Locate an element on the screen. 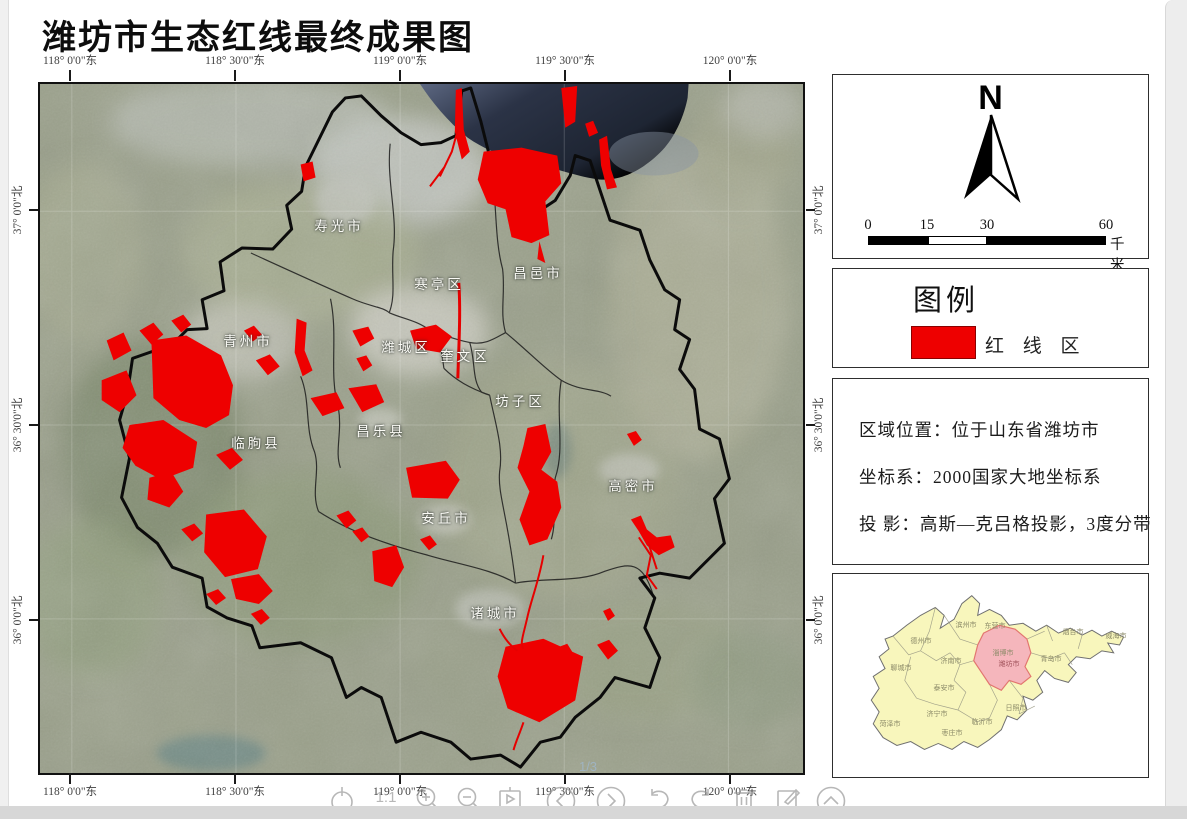 The height and width of the screenshot is (821, 1187). scale-tick-label: 0 is located at coordinates (868, 225).